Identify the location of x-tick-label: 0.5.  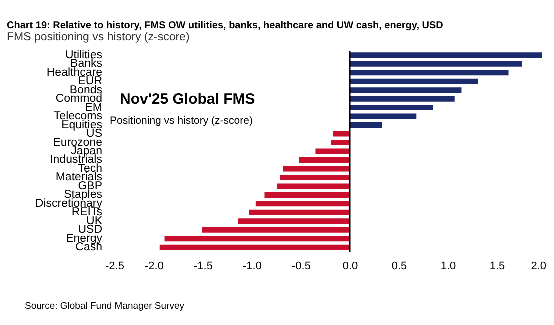
(400, 266).